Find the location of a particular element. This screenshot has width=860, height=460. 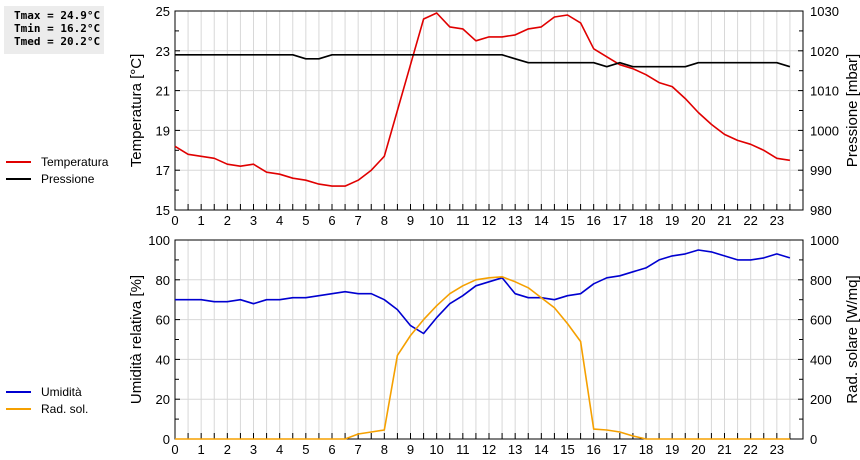

tmax-text: Tmax = 24.9°C is located at coordinates (57, 15).